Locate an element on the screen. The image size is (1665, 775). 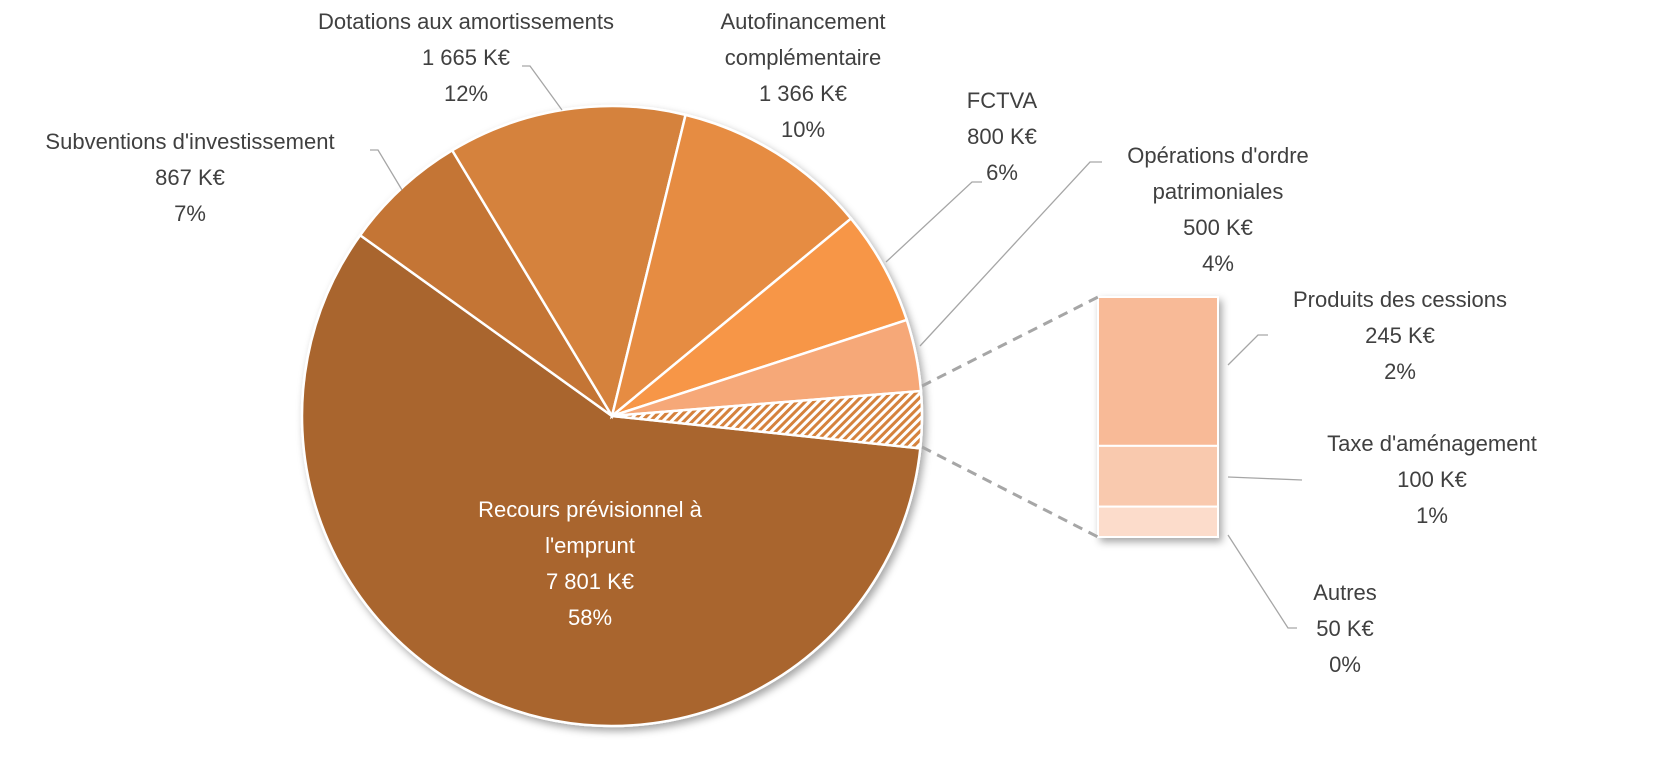
label-value: 7 801 K€ is located at coordinates (590, 581).